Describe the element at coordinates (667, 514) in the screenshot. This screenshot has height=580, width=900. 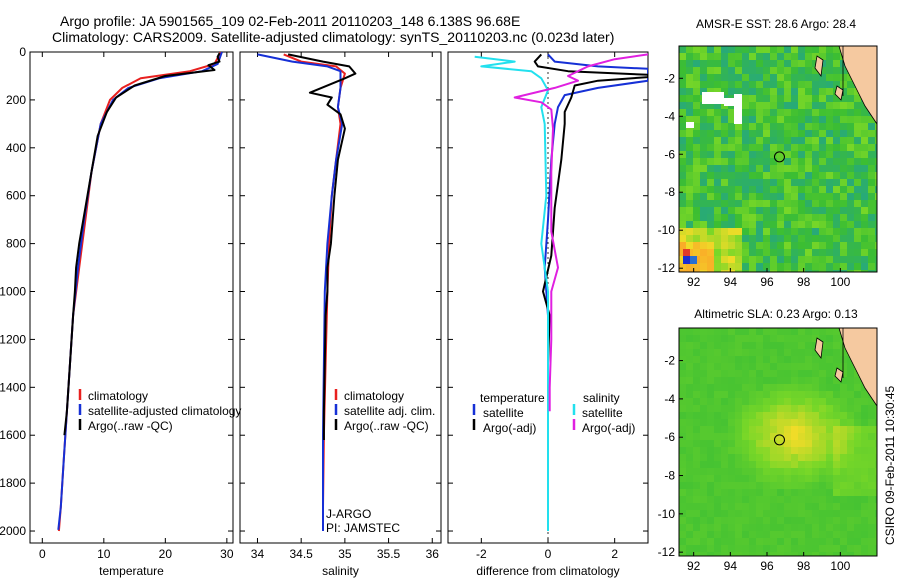
I see `map-y-tick-label: -10` at that location.